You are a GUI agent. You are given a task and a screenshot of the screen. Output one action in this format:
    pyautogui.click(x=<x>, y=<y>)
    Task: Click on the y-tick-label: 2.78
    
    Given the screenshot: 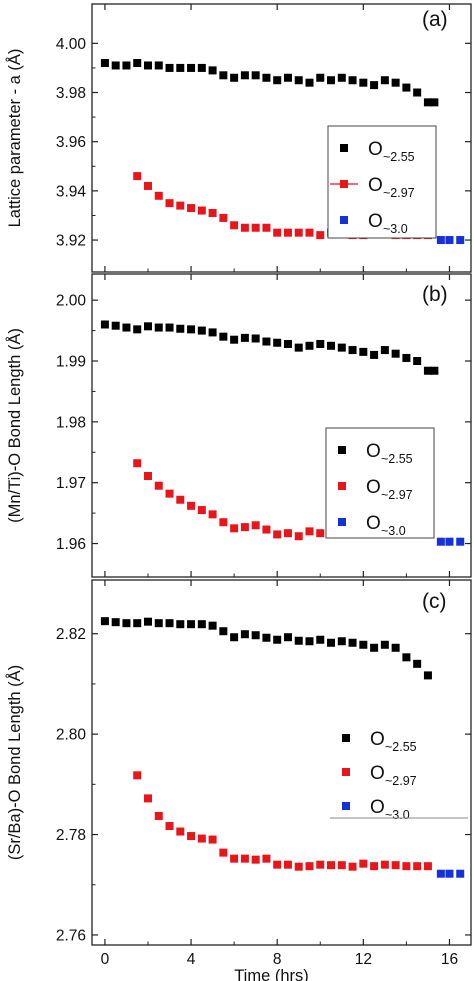 What is the action you would take?
    pyautogui.click(x=71, y=835)
    